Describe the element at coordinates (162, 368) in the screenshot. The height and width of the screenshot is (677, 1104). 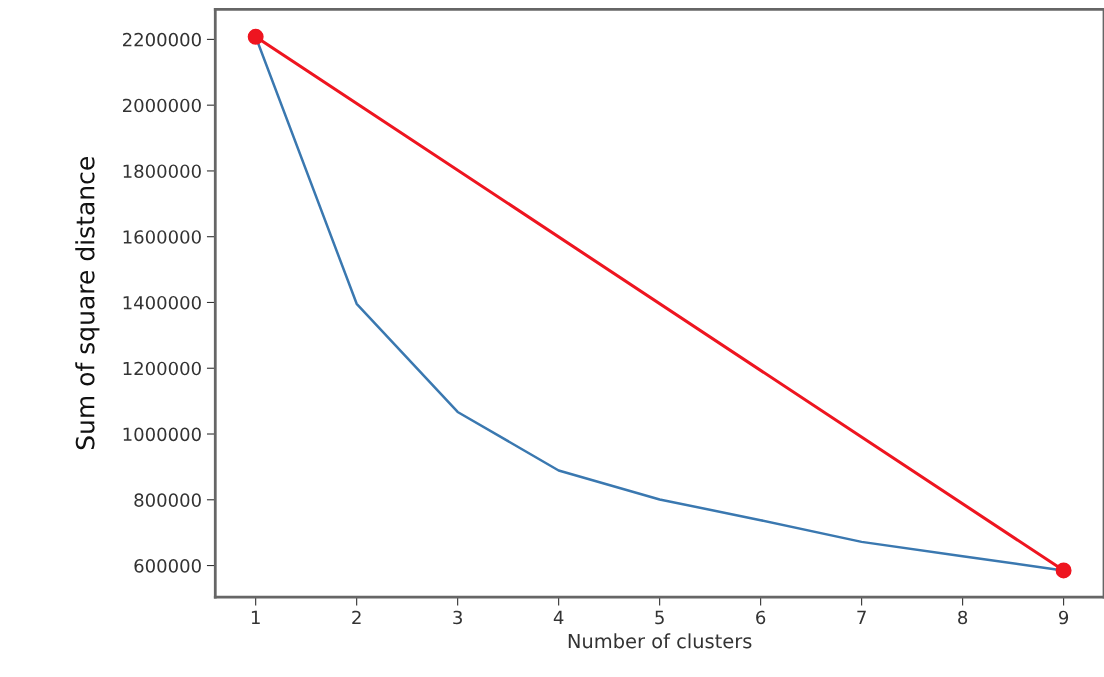
I see `y-tick-label: 1200000` at that location.